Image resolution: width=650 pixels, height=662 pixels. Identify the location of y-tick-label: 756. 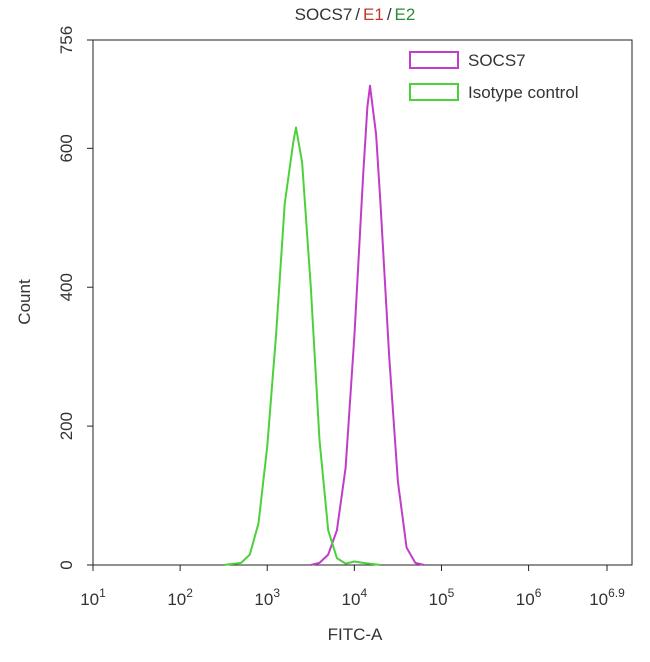
(66, 40).